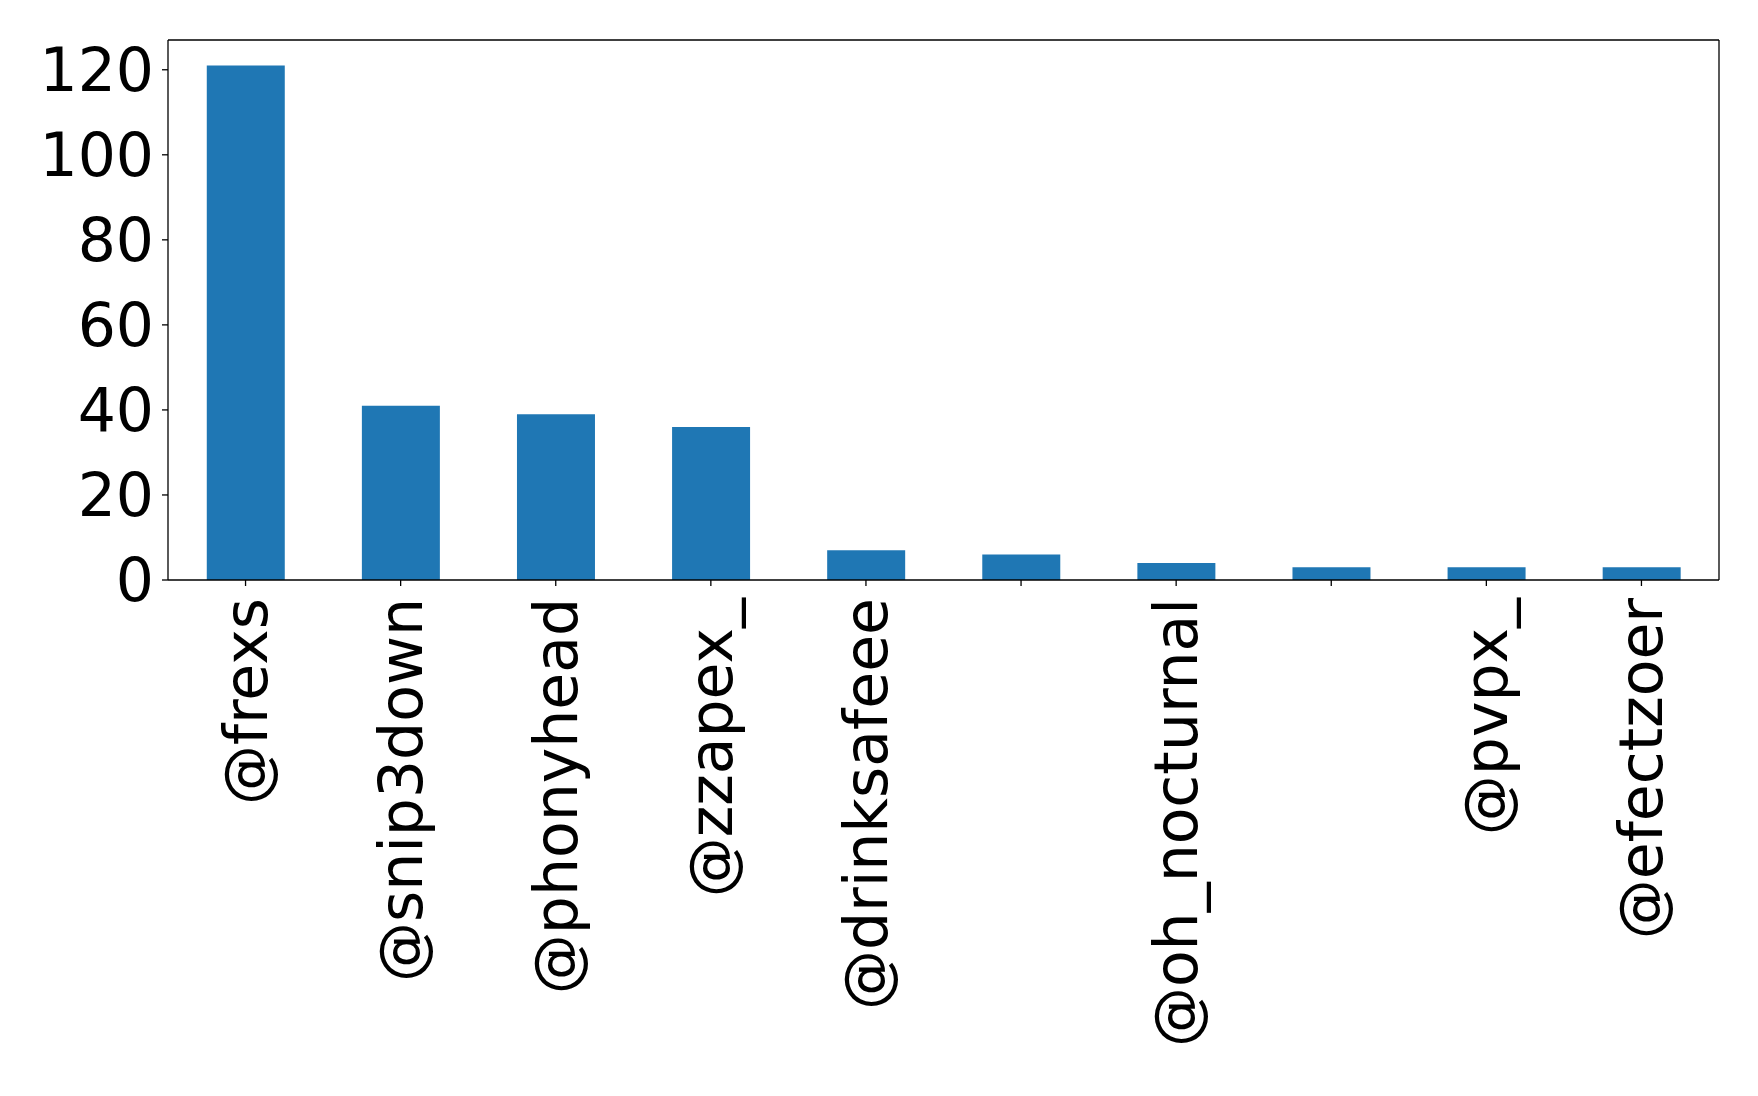 This screenshot has width=1758, height=1096. I want to click on y-tick-label: 20, so click(115, 495).